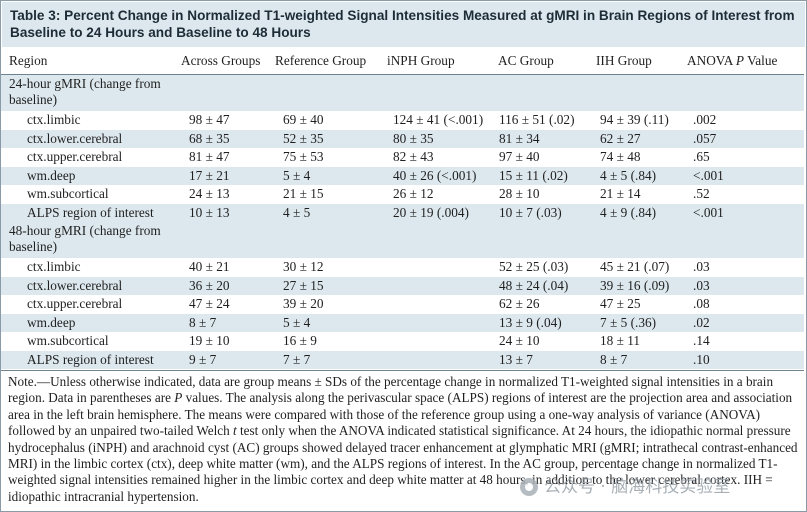 Image resolution: width=807 pixels, height=512 pixels. What do you see at coordinates (303, 285) in the screenshot?
I see `cell-reference: 27 ± 15` at bounding box center [303, 285].